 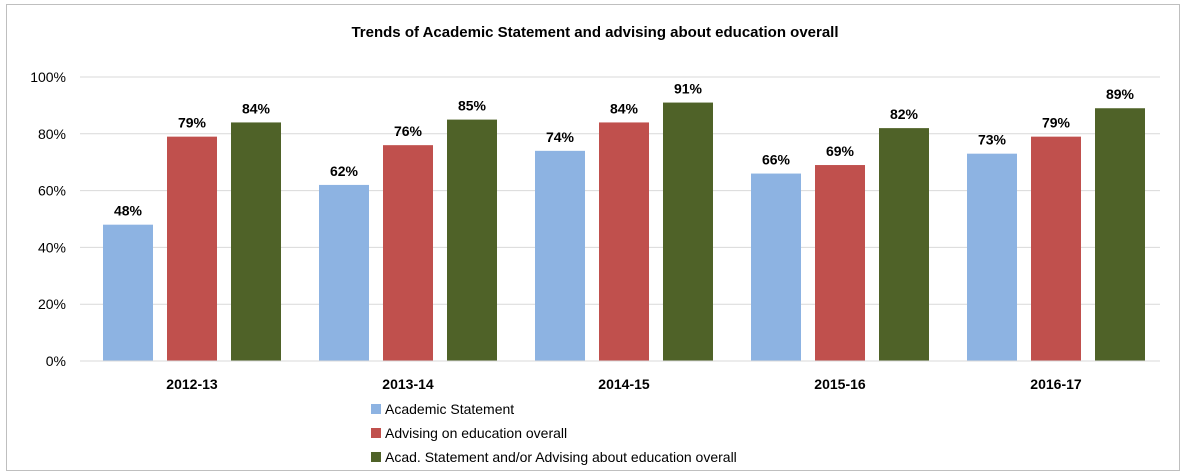 I want to click on data-label: 82%, so click(x=904, y=114).